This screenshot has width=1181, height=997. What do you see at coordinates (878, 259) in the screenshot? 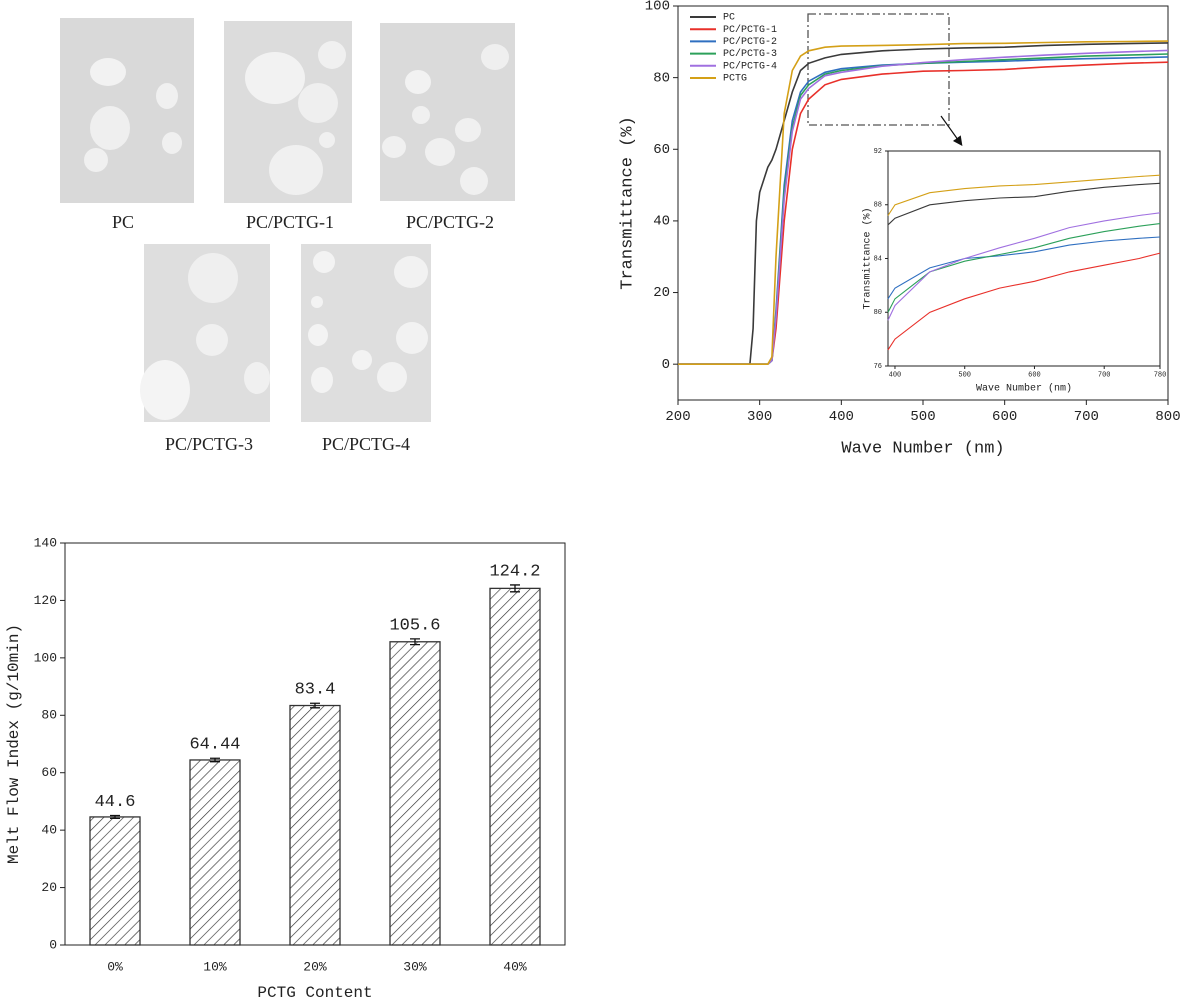
I see `y-tick-label: 84` at bounding box center [878, 259].